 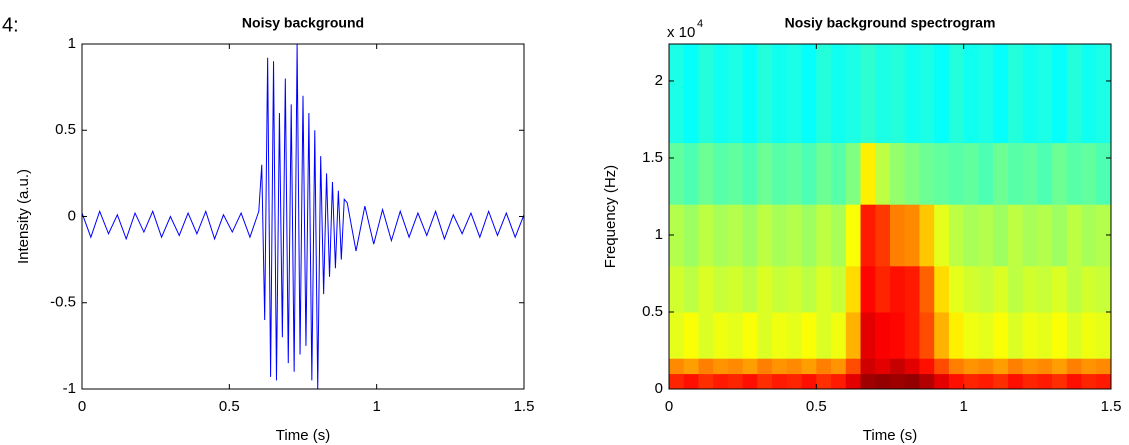 What do you see at coordinates (652, 157) in the screenshot?
I see `y-tick-label: 1.5` at bounding box center [652, 157].